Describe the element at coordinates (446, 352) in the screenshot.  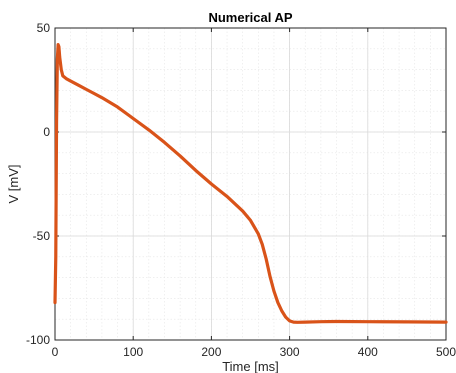
I see `x-tick-label: 500` at that location.